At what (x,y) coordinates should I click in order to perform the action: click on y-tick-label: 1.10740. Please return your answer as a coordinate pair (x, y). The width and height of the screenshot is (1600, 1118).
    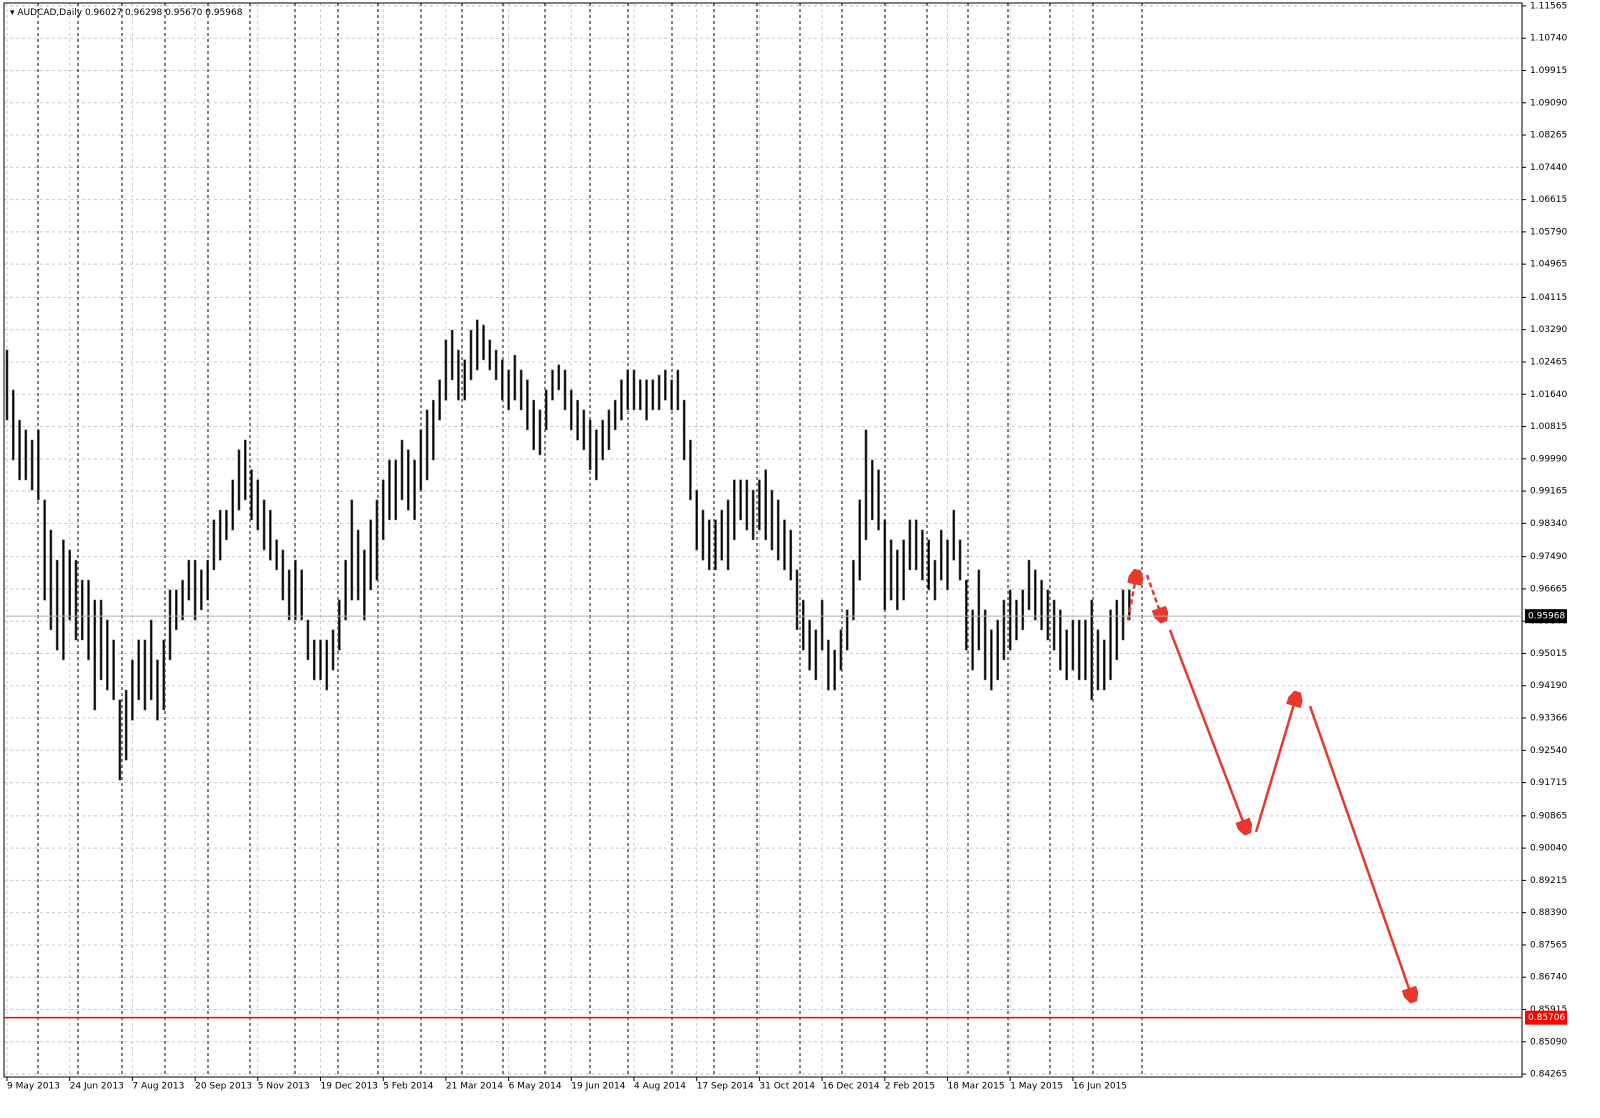
    Looking at the image, I should click on (1548, 39).